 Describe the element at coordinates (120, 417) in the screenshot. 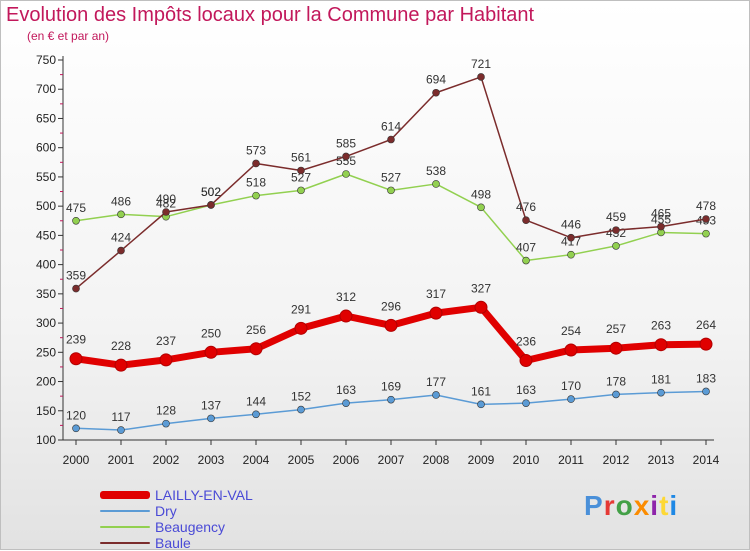

I see `data-label-dry: 117` at that location.